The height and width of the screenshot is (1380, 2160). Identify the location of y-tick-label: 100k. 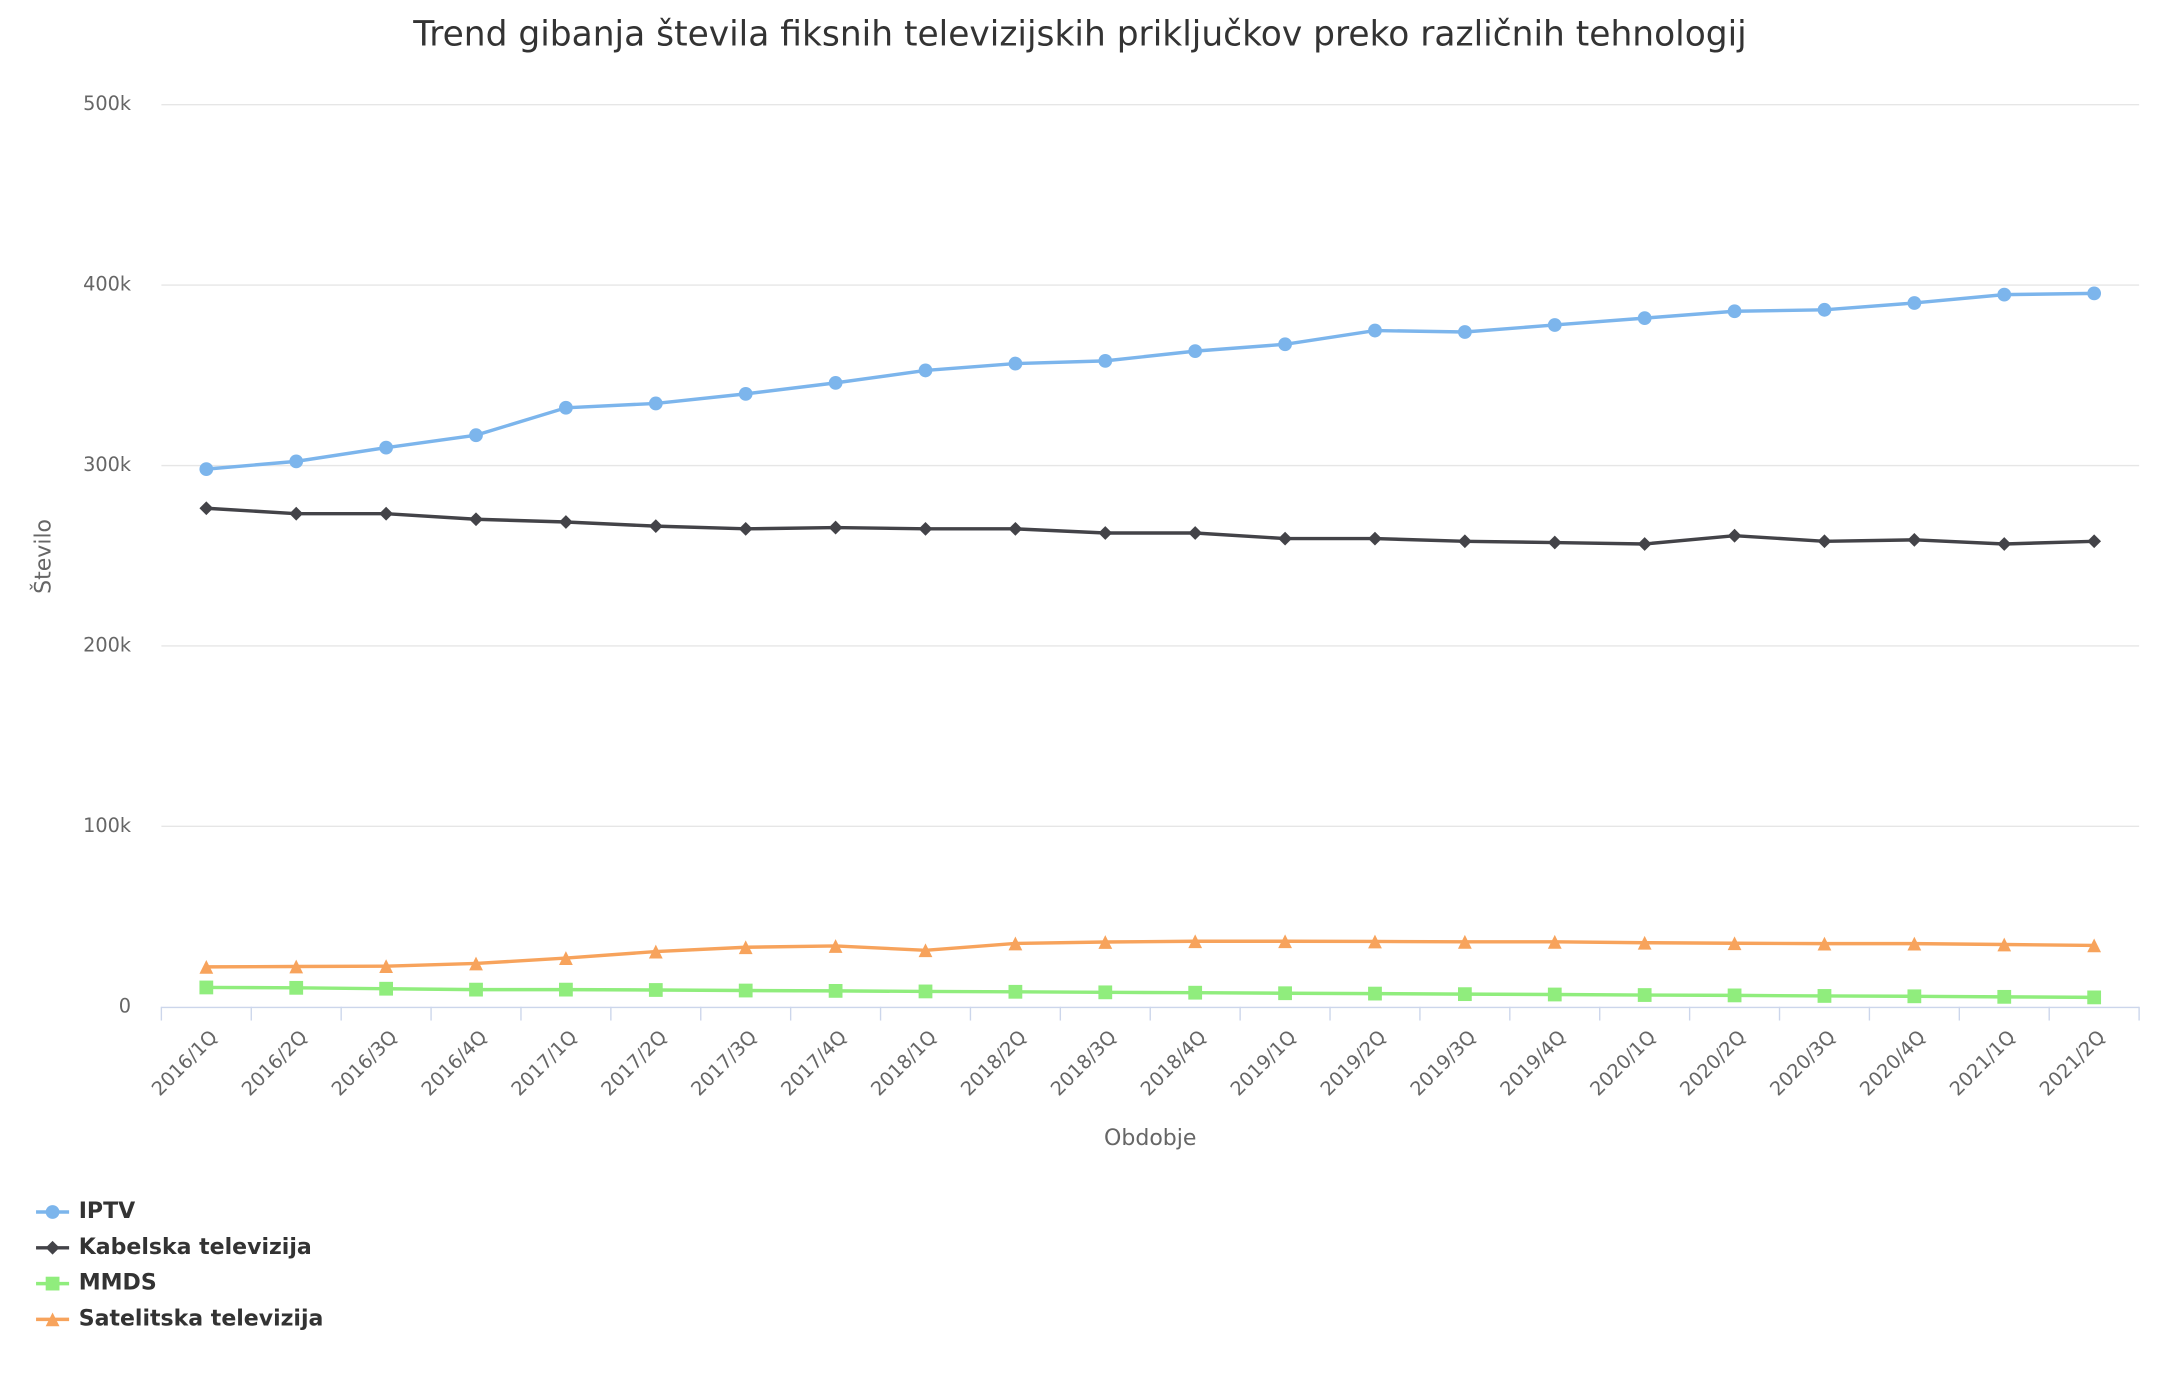
(107, 825).